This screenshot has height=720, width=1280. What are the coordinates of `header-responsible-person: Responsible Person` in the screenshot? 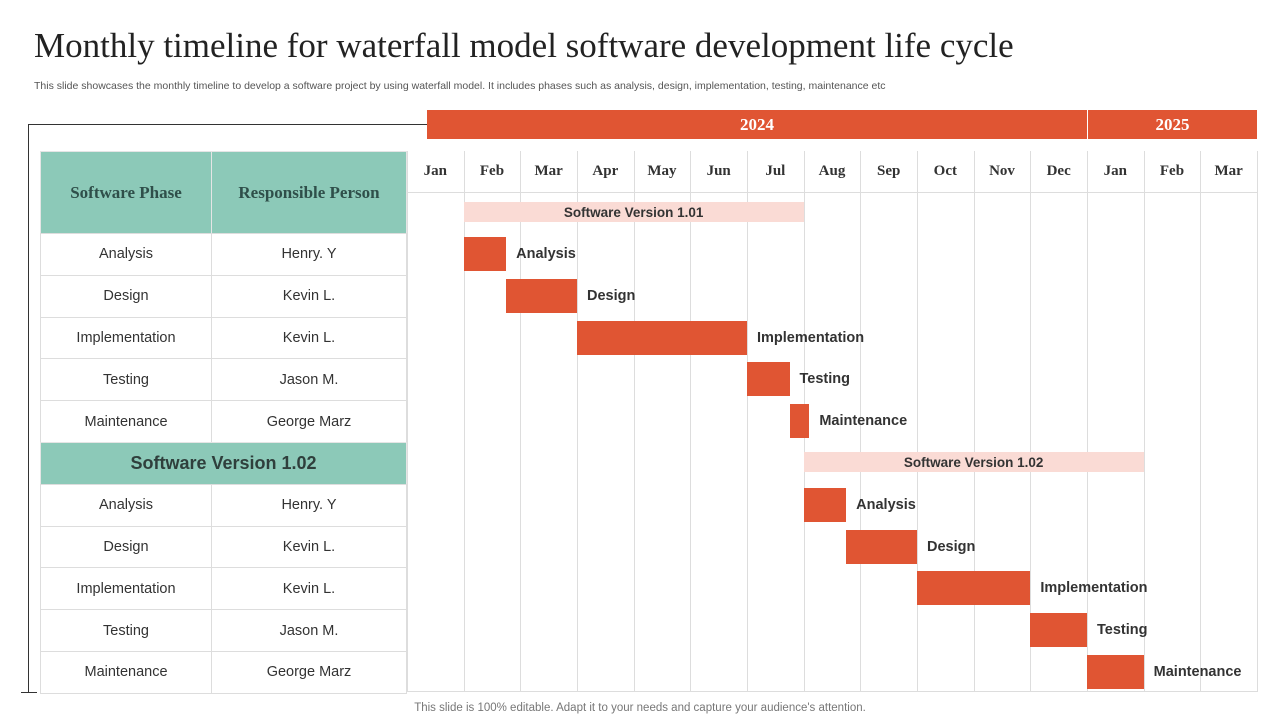 It's located at (309, 192).